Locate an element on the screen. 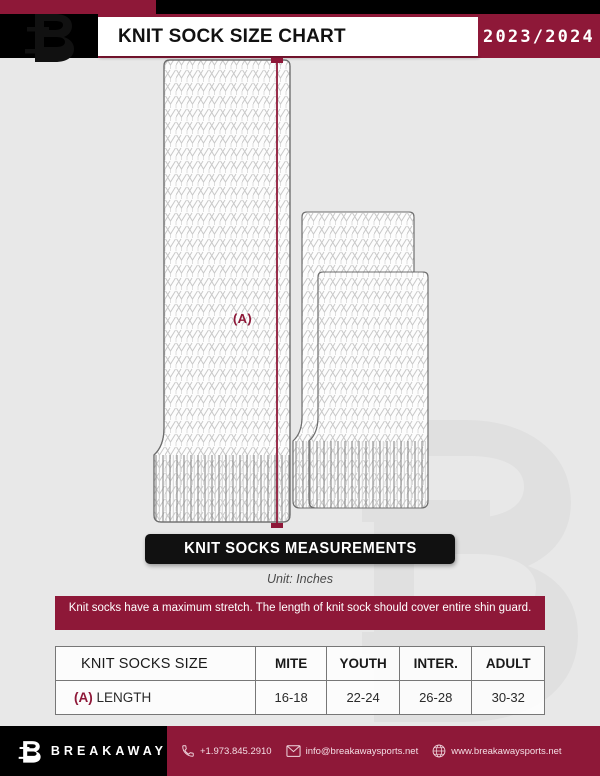 The height and width of the screenshot is (776, 600). table-cell-mite: 16-18 is located at coordinates (291, 697).